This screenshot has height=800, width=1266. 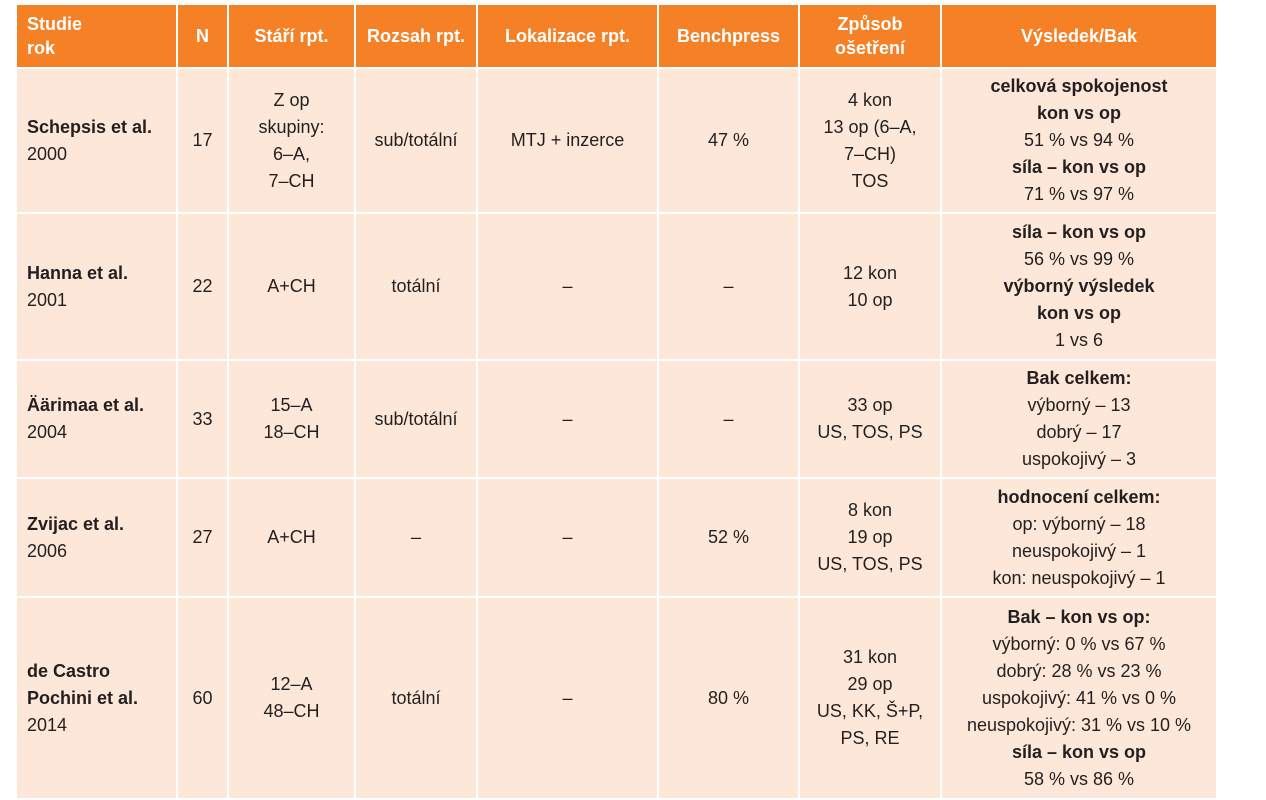 What do you see at coordinates (291, 711) in the screenshot?
I see `age-cell-line: 48–CH` at bounding box center [291, 711].